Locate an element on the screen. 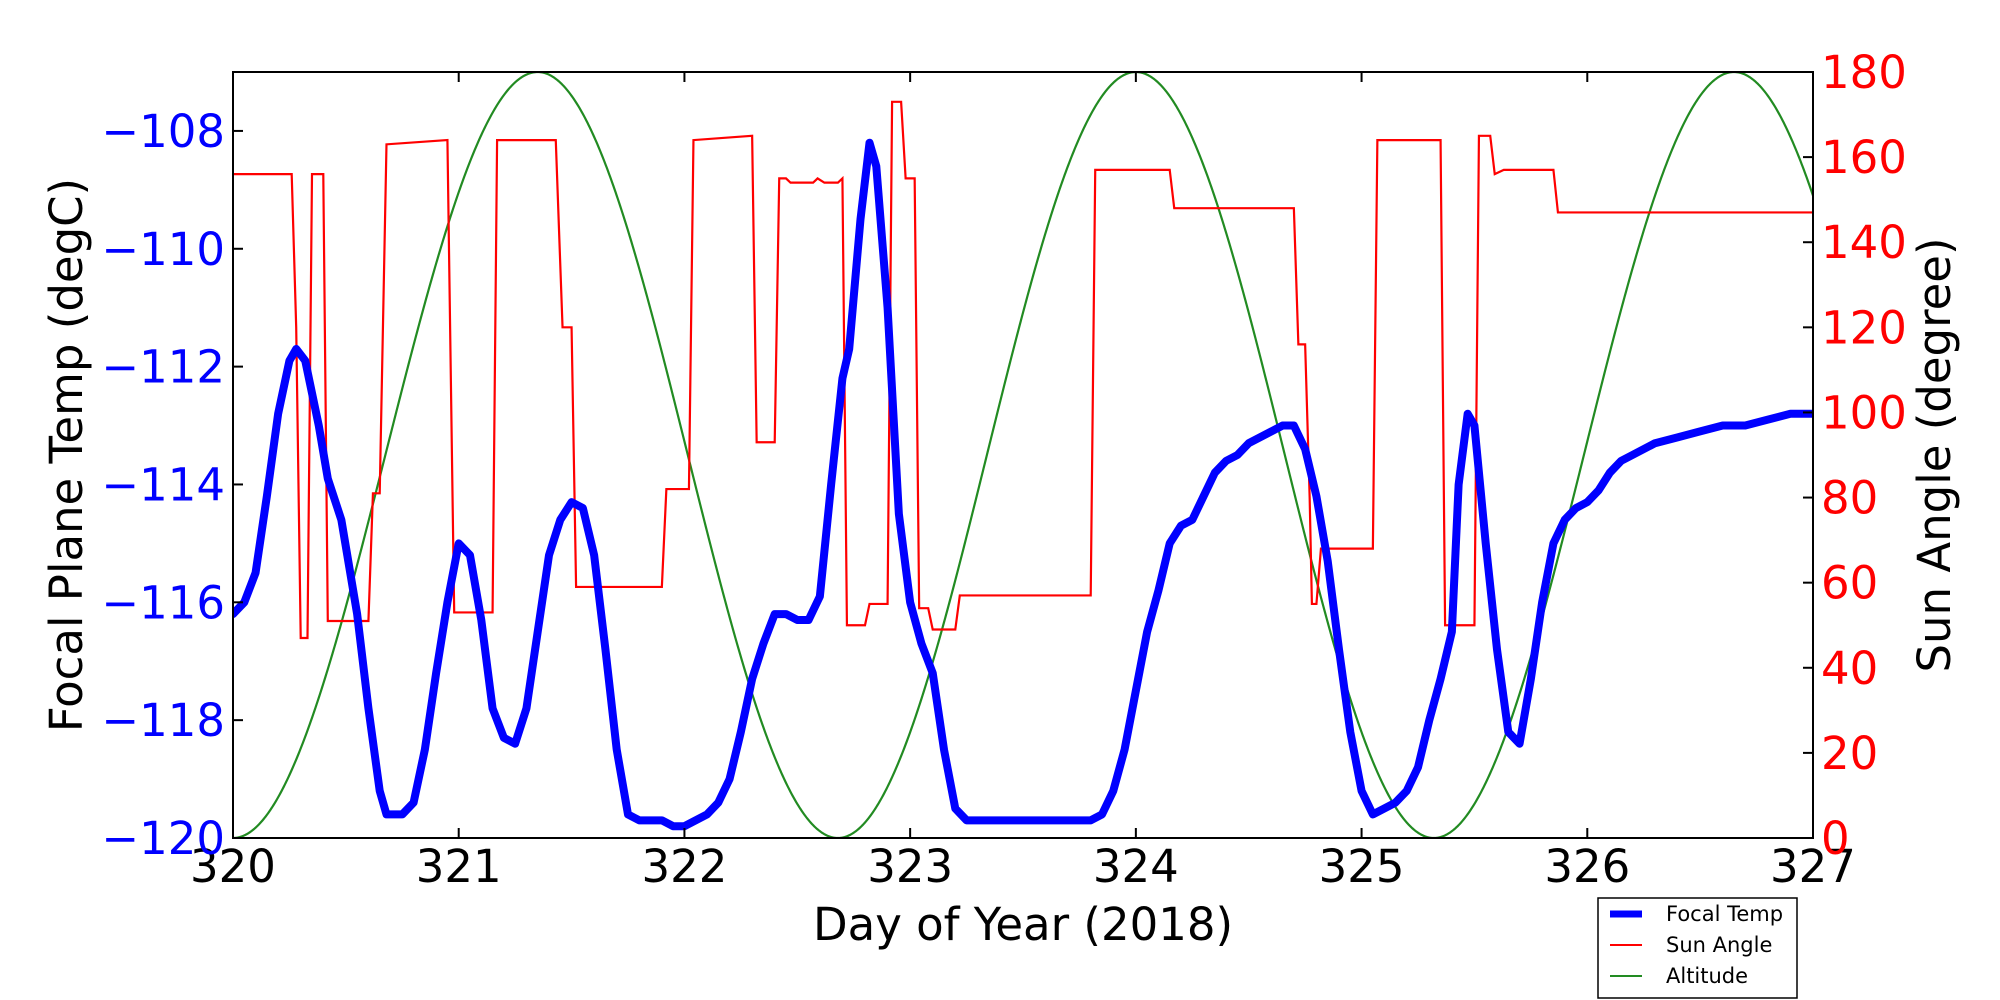 The height and width of the screenshot is (1000, 2000). legend-label-altitude: Altitude is located at coordinates (1707, 976).